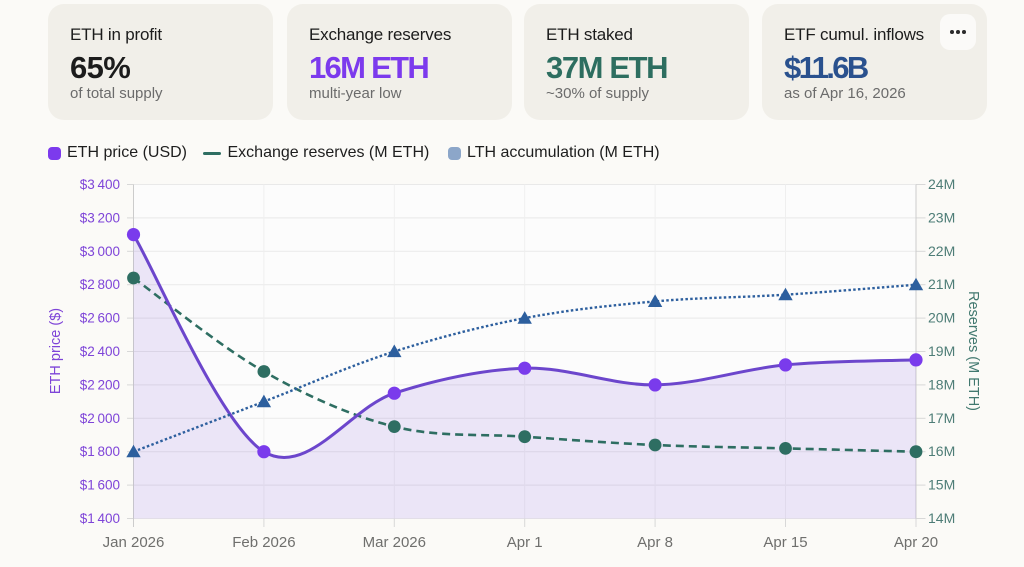 The image size is (1024, 567). What do you see at coordinates (100, 418) in the screenshot?
I see `svg-text: $2 000` at bounding box center [100, 418].